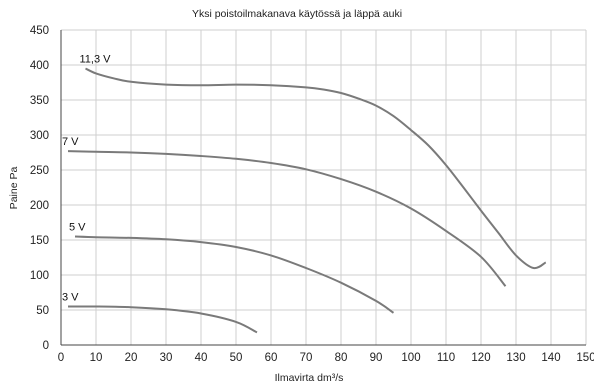  I want to click on series-label: 7 V, so click(70, 142).